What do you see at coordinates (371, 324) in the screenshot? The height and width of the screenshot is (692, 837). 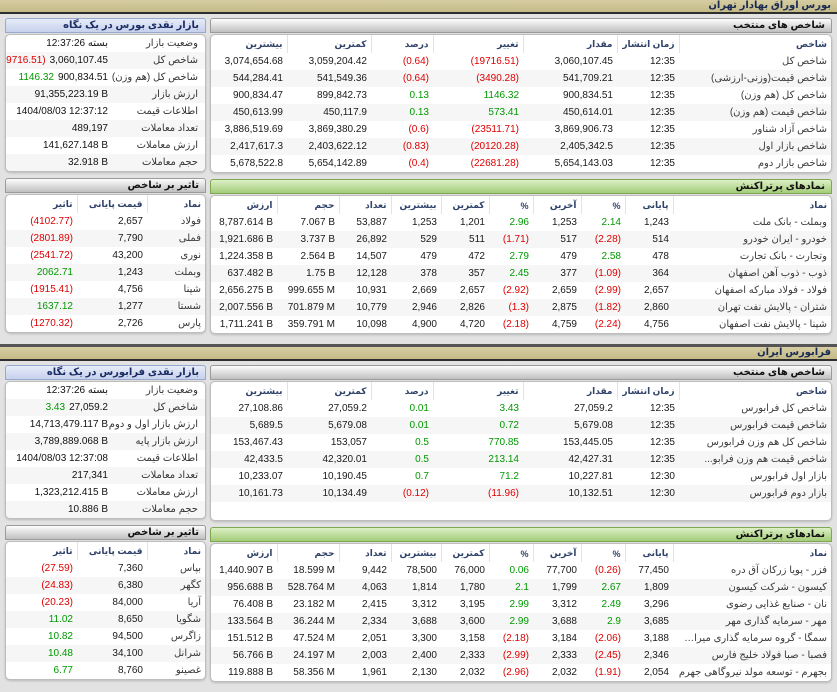 I see `count-cell: 10,098` at bounding box center [371, 324].